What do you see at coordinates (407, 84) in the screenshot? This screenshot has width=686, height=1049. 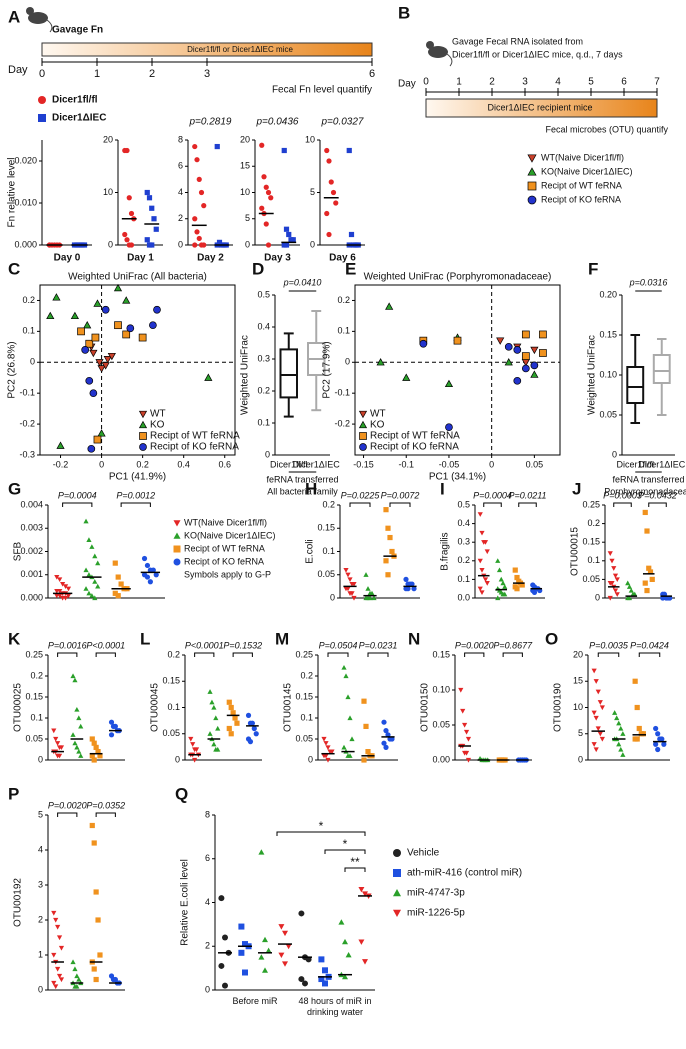 I see `axis-label: Day` at bounding box center [407, 84].